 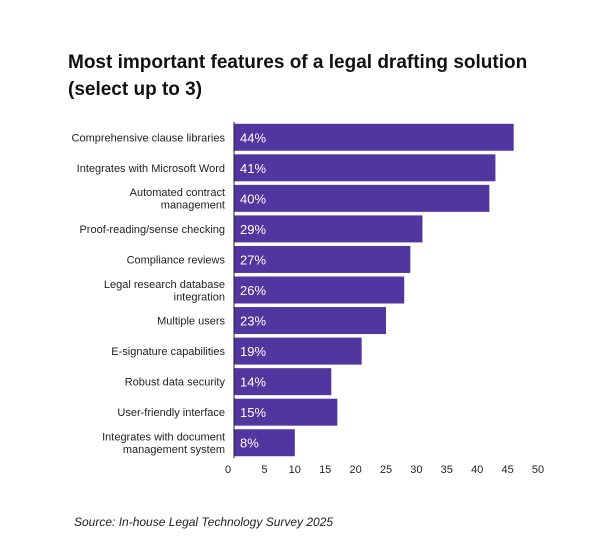 What do you see at coordinates (253, 382) in the screenshot?
I see `bar-data-label: 14%` at bounding box center [253, 382].